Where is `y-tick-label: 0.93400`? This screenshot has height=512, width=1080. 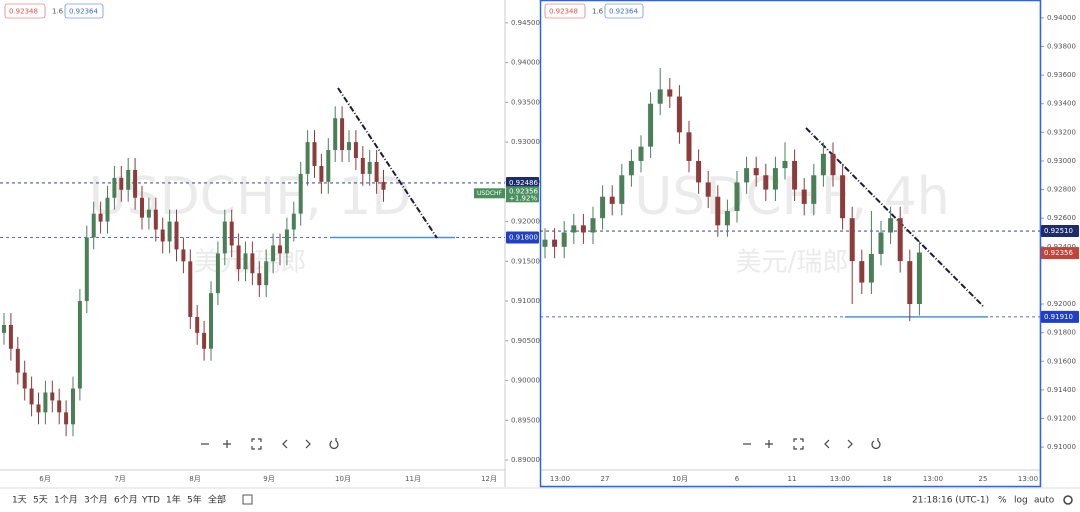
y-tick-label: 0.93400 is located at coordinates (1061, 104).